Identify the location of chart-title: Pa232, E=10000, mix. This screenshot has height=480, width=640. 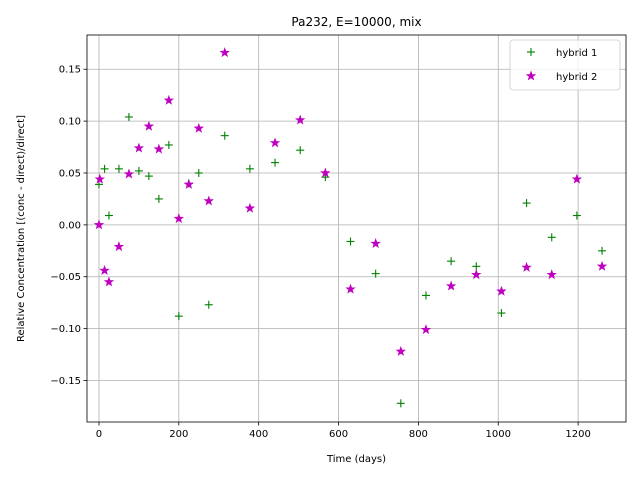
(356, 22).